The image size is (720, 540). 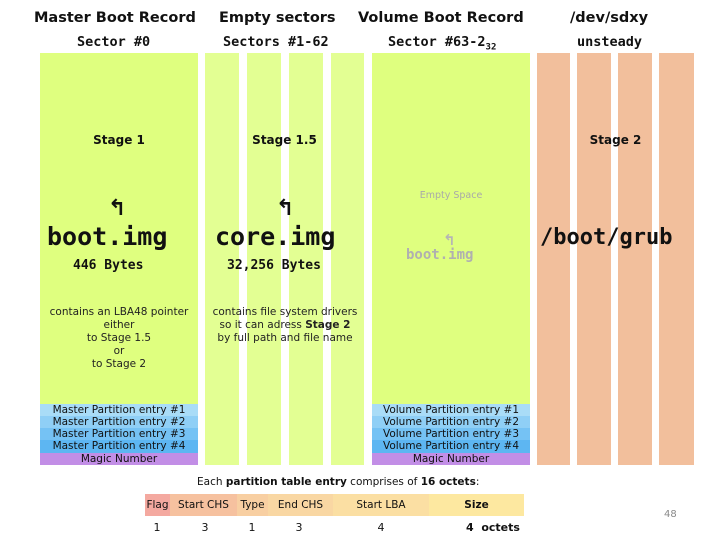 I want to click on ptable-size-start-lba: 4, so click(x=381, y=527).